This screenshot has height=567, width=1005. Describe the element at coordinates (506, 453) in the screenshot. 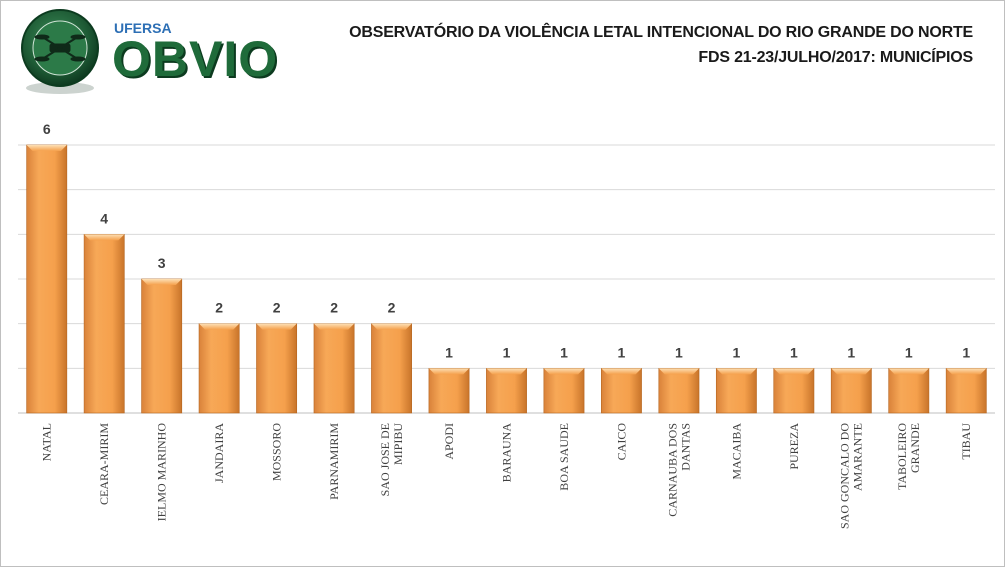

I see `x-tick-label: BARAUNA` at that location.